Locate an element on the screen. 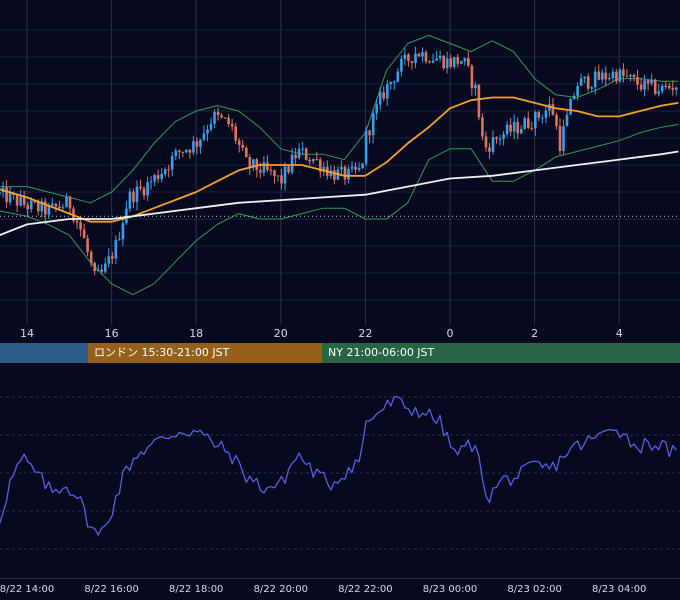 This screenshot has width=680, height=600. time-axis-tick-label: 4 is located at coordinates (619, 333).